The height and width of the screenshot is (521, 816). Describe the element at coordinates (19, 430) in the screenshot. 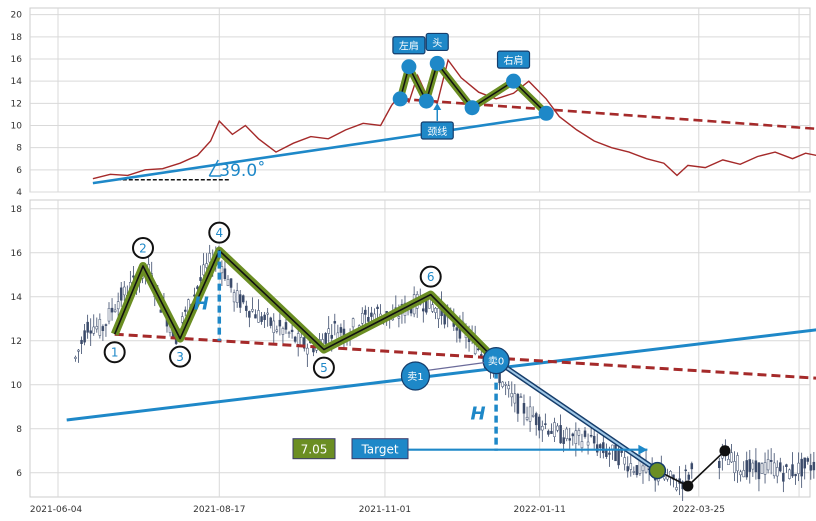

I see `lower-ytick-1: 8` at that location.